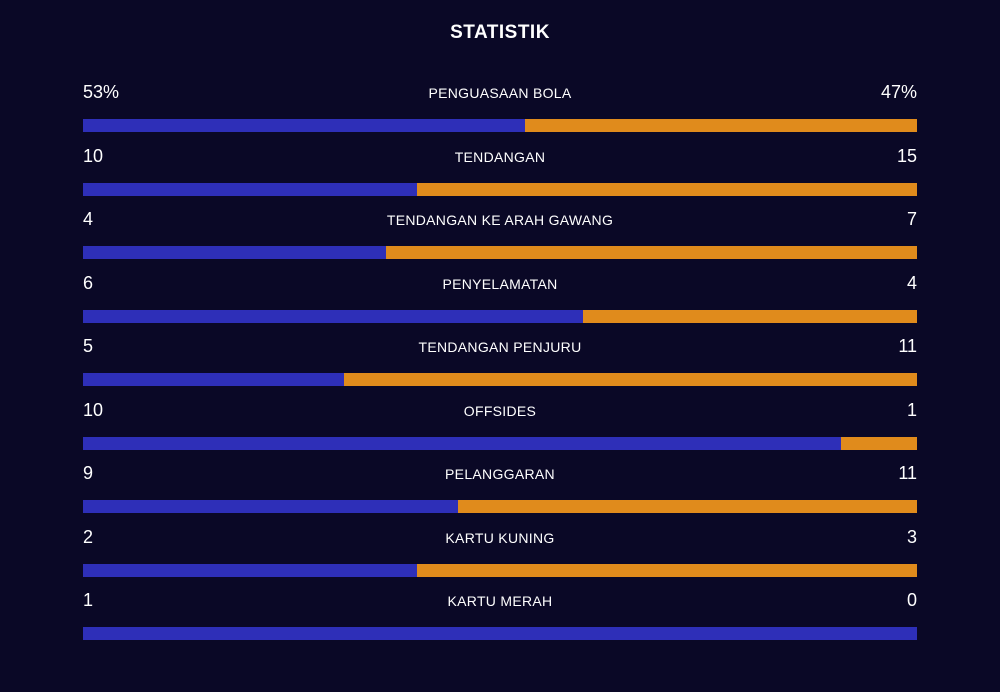 The width and height of the screenshot is (1000, 692). Describe the element at coordinates (500, 557) in the screenshot. I see `stat-row: 2 KARTU KUNING 3` at that location.